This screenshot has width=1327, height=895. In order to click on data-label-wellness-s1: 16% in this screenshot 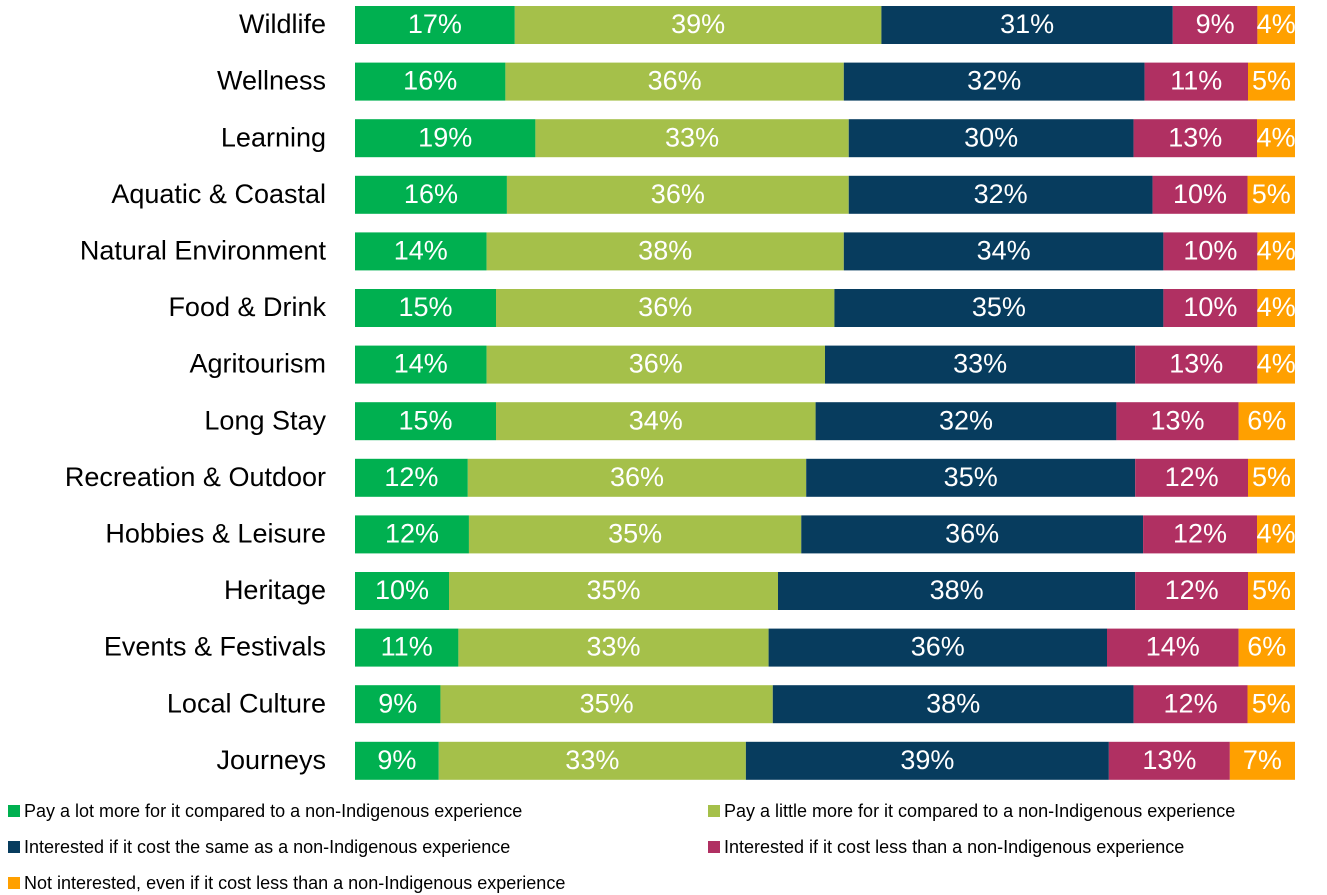, I will do `click(430, 81)`.